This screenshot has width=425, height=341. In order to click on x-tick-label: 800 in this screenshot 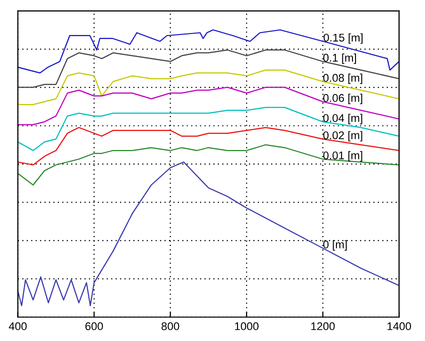, I will do `click(171, 326)`.